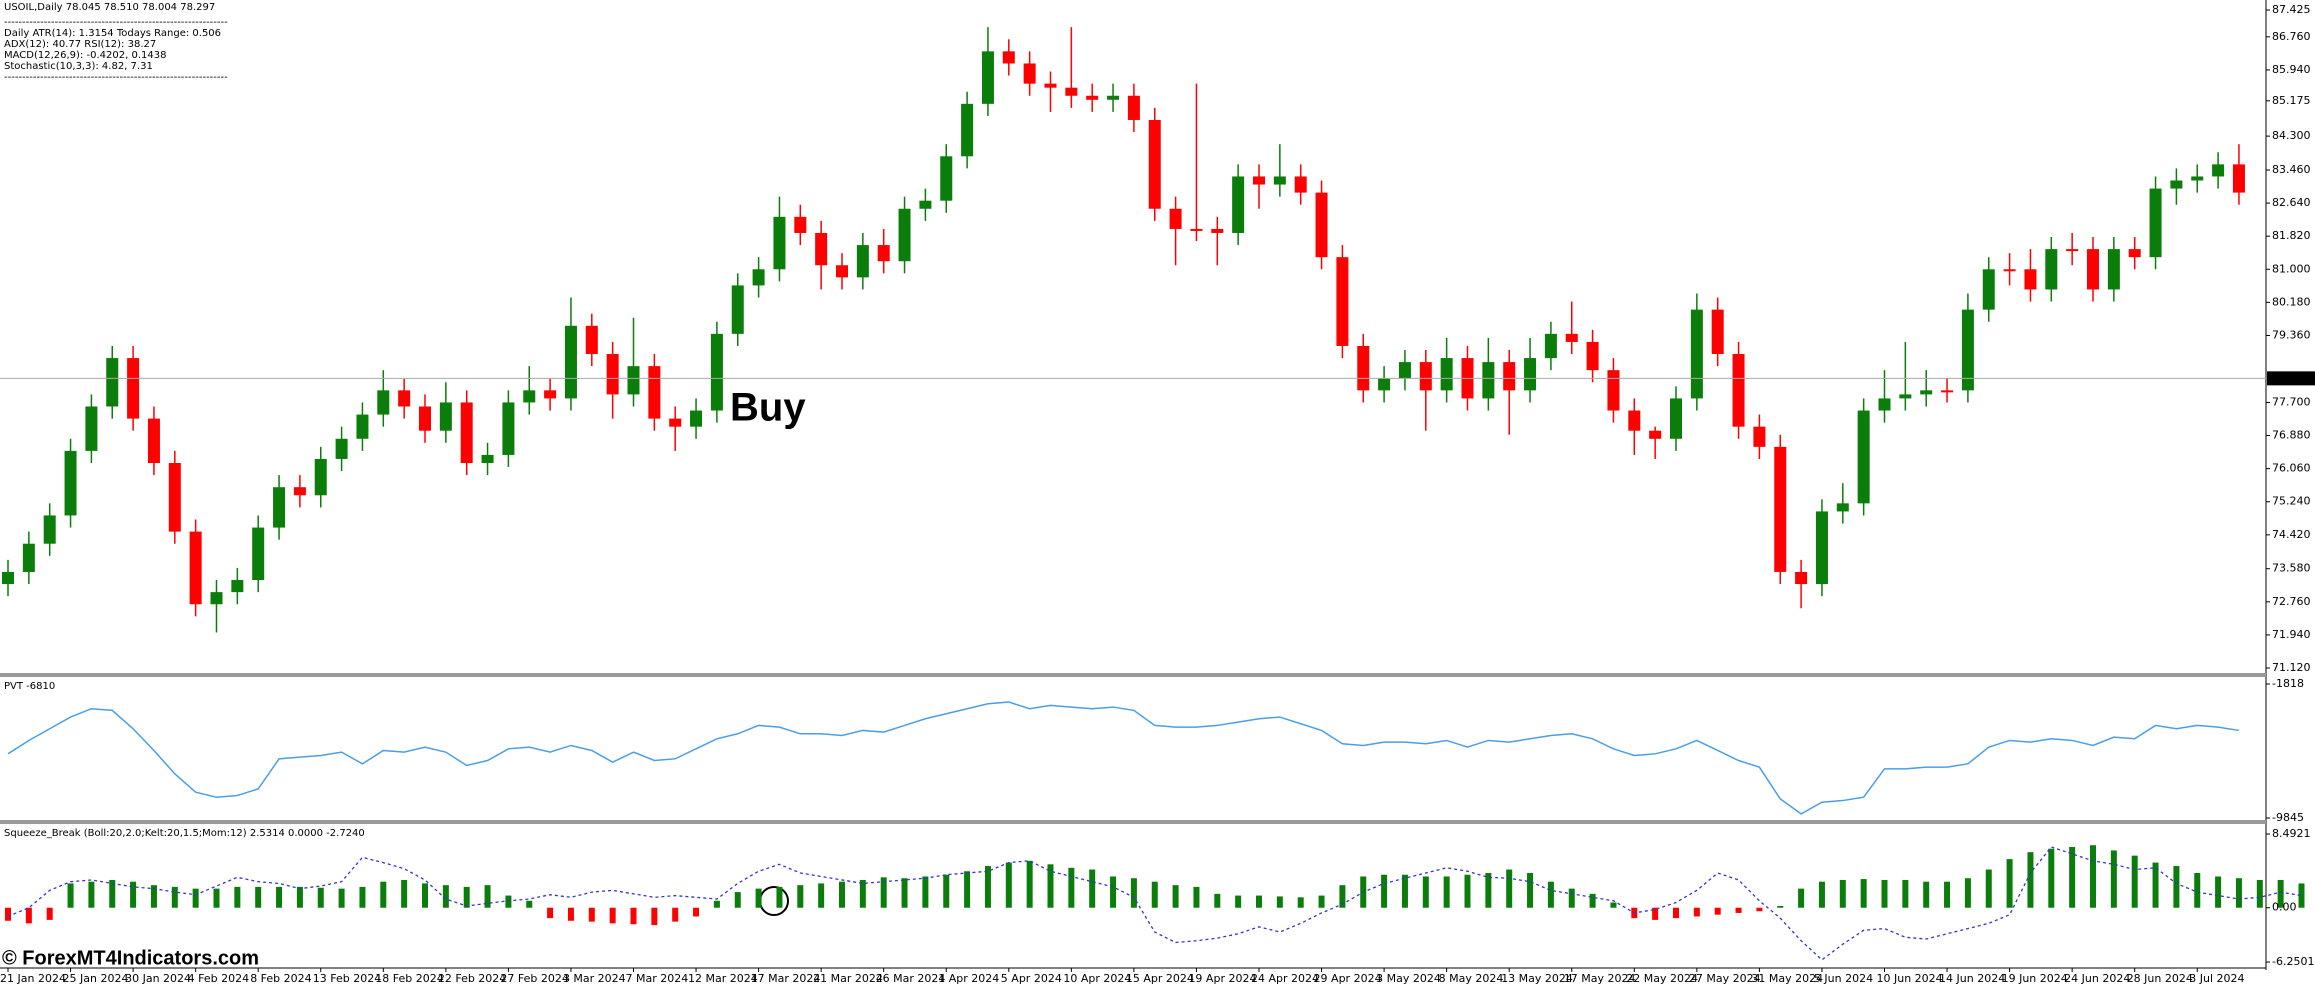 The image size is (2315, 988). Describe the element at coordinates (2291, 202) in the screenshot. I see `y-tick-label: 82.640` at that location.